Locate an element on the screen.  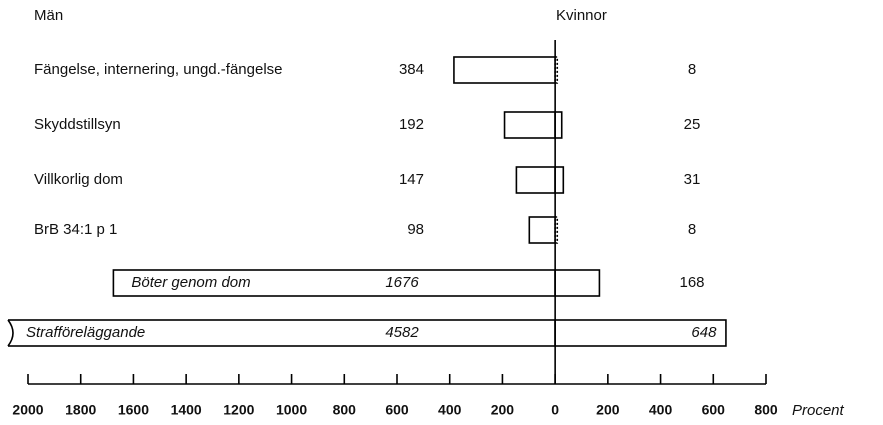
value-label-women: 648 is located at coordinates (704, 332).